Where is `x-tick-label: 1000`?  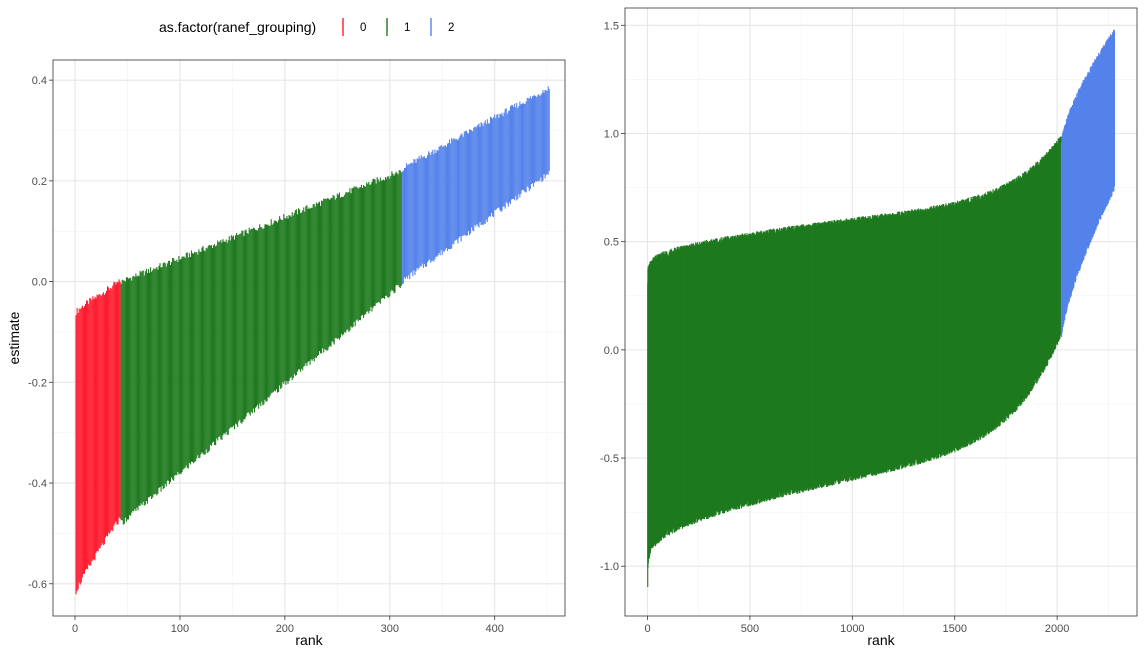
x-tick-label: 1000 is located at coordinates (852, 629).